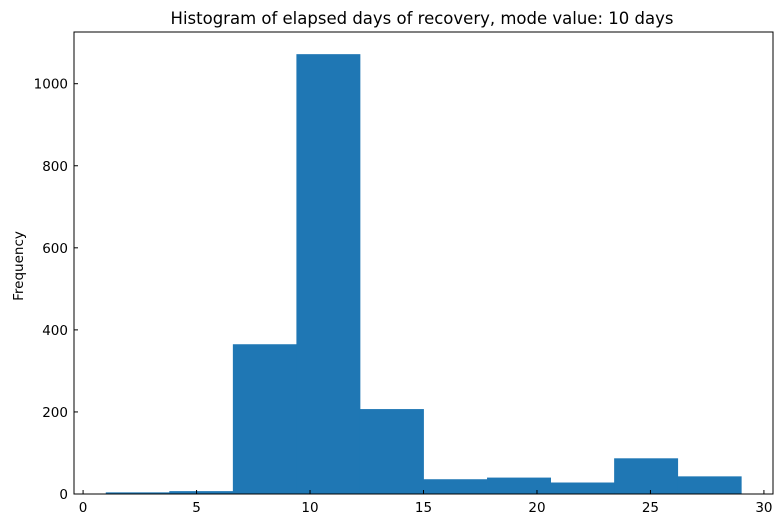 This screenshot has width=782, height=524. What do you see at coordinates (55, 413) in the screenshot?
I see `y-tick-label: 200` at bounding box center [55, 413].